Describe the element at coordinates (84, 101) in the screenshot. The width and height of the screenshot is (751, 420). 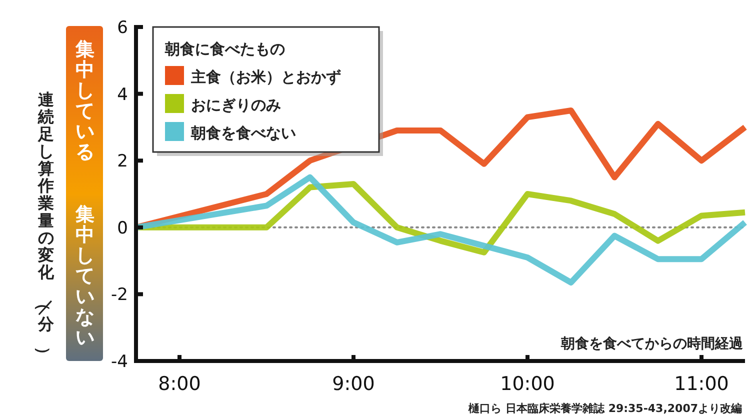
I see `text: 集中している` at that location.